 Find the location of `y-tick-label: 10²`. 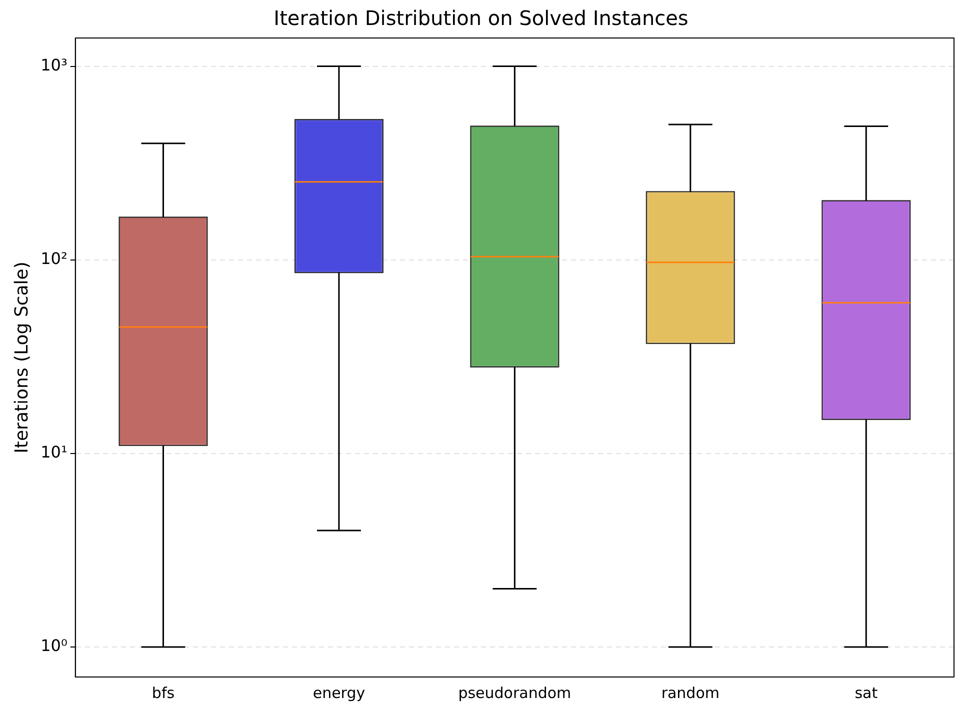

y-tick-label: 10² is located at coordinates (54, 258).